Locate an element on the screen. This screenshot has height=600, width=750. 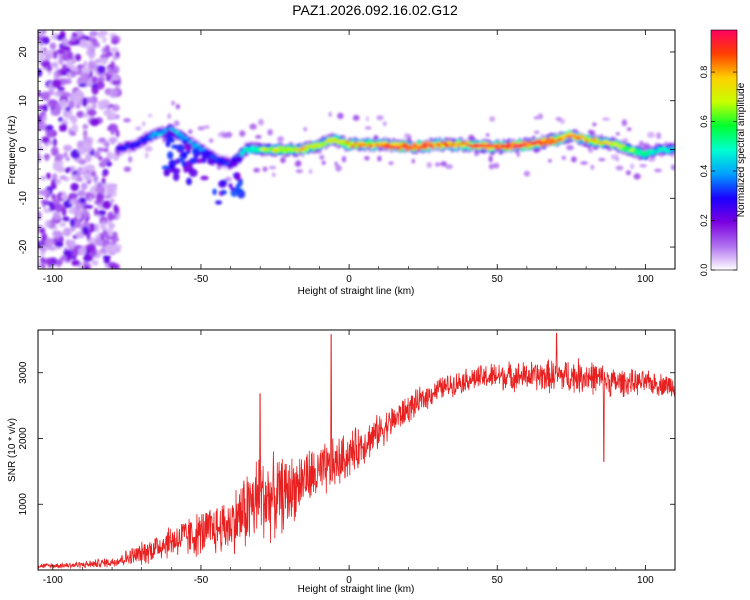
spectrogram-xtick-label: 0 is located at coordinates (349, 279).